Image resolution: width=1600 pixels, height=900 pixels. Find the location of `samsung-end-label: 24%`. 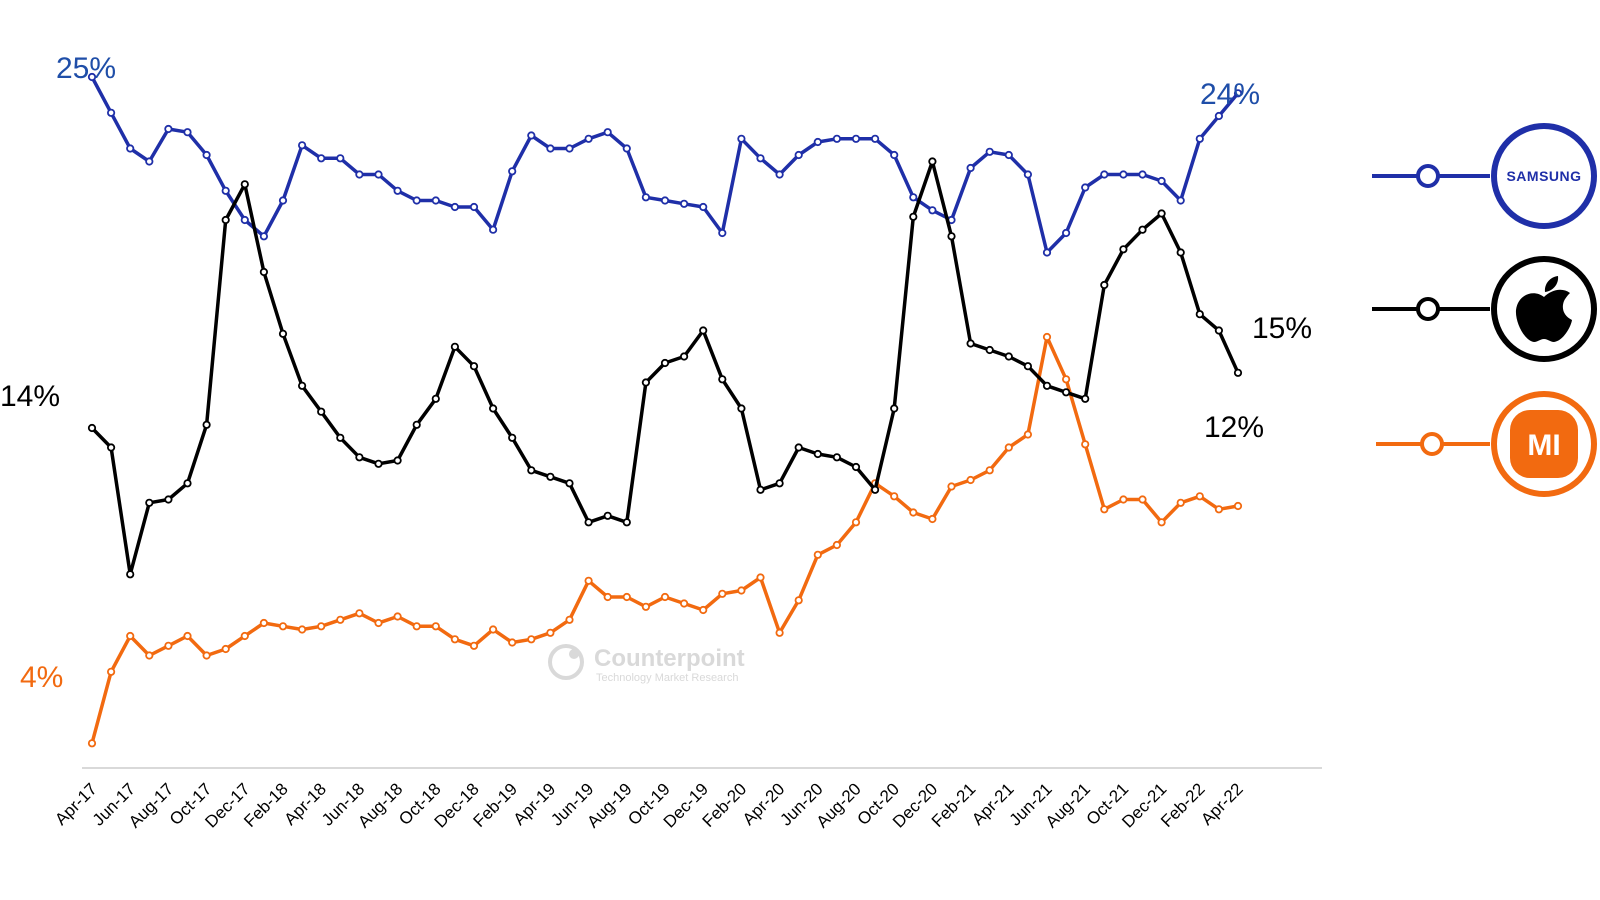

samsung-end-label: 24% is located at coordinates (1230, 94).